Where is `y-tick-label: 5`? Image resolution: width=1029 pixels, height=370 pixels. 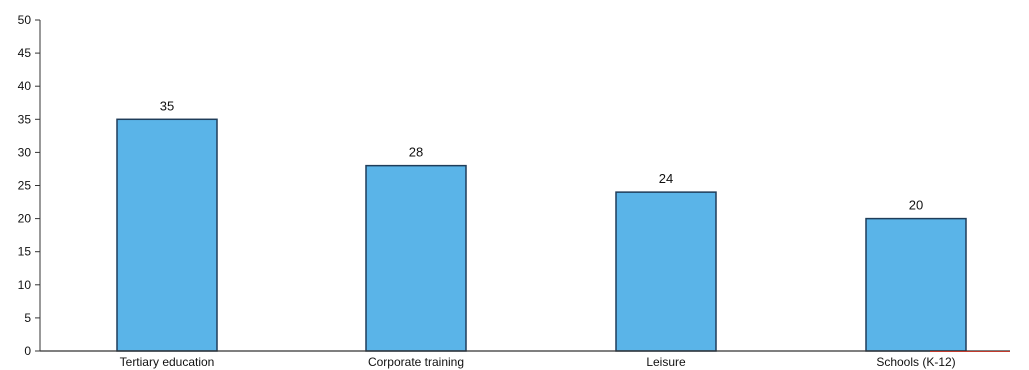
y-tick-label: 5 is located at coordinates (27, 318).